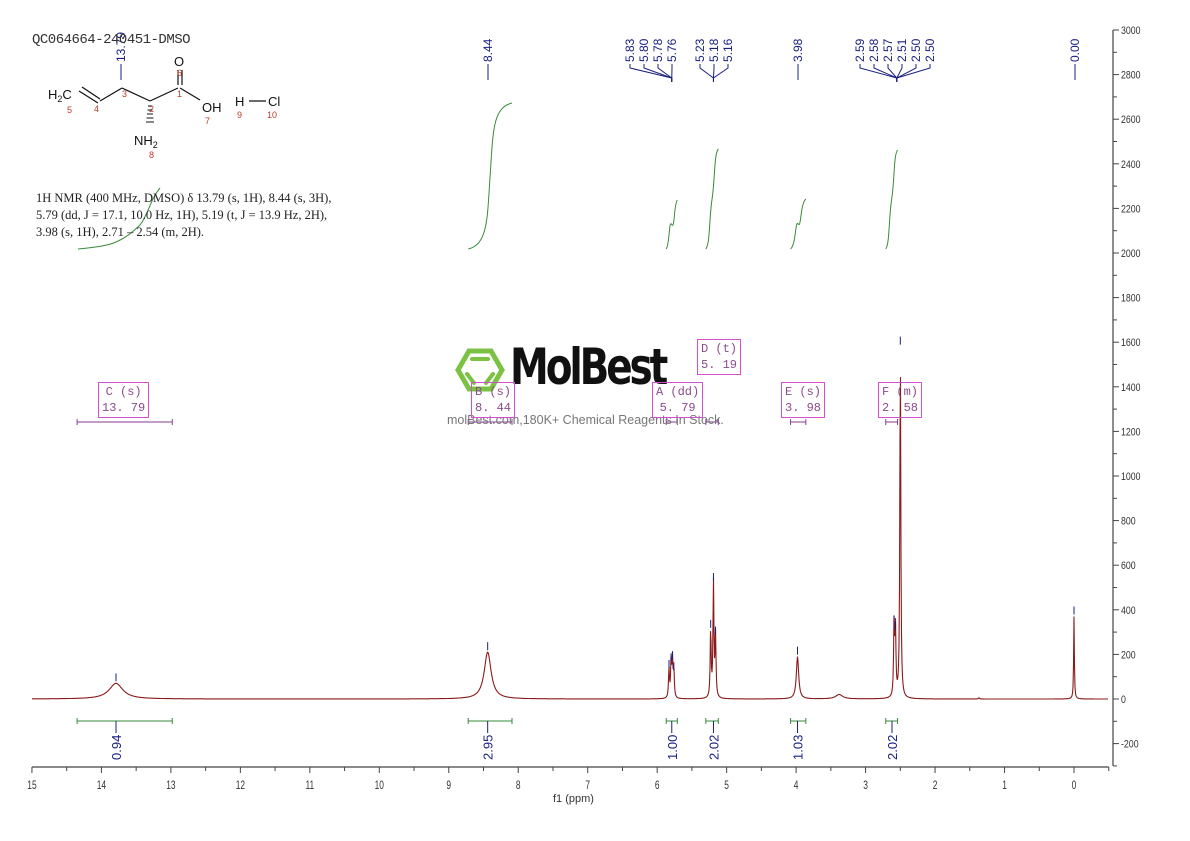 This screenshot has height=841, width=1190. What do you see at coordinates (60, 95) in the screenshot?
I see `svg-text: H2C` at bounding box center [60, 95].